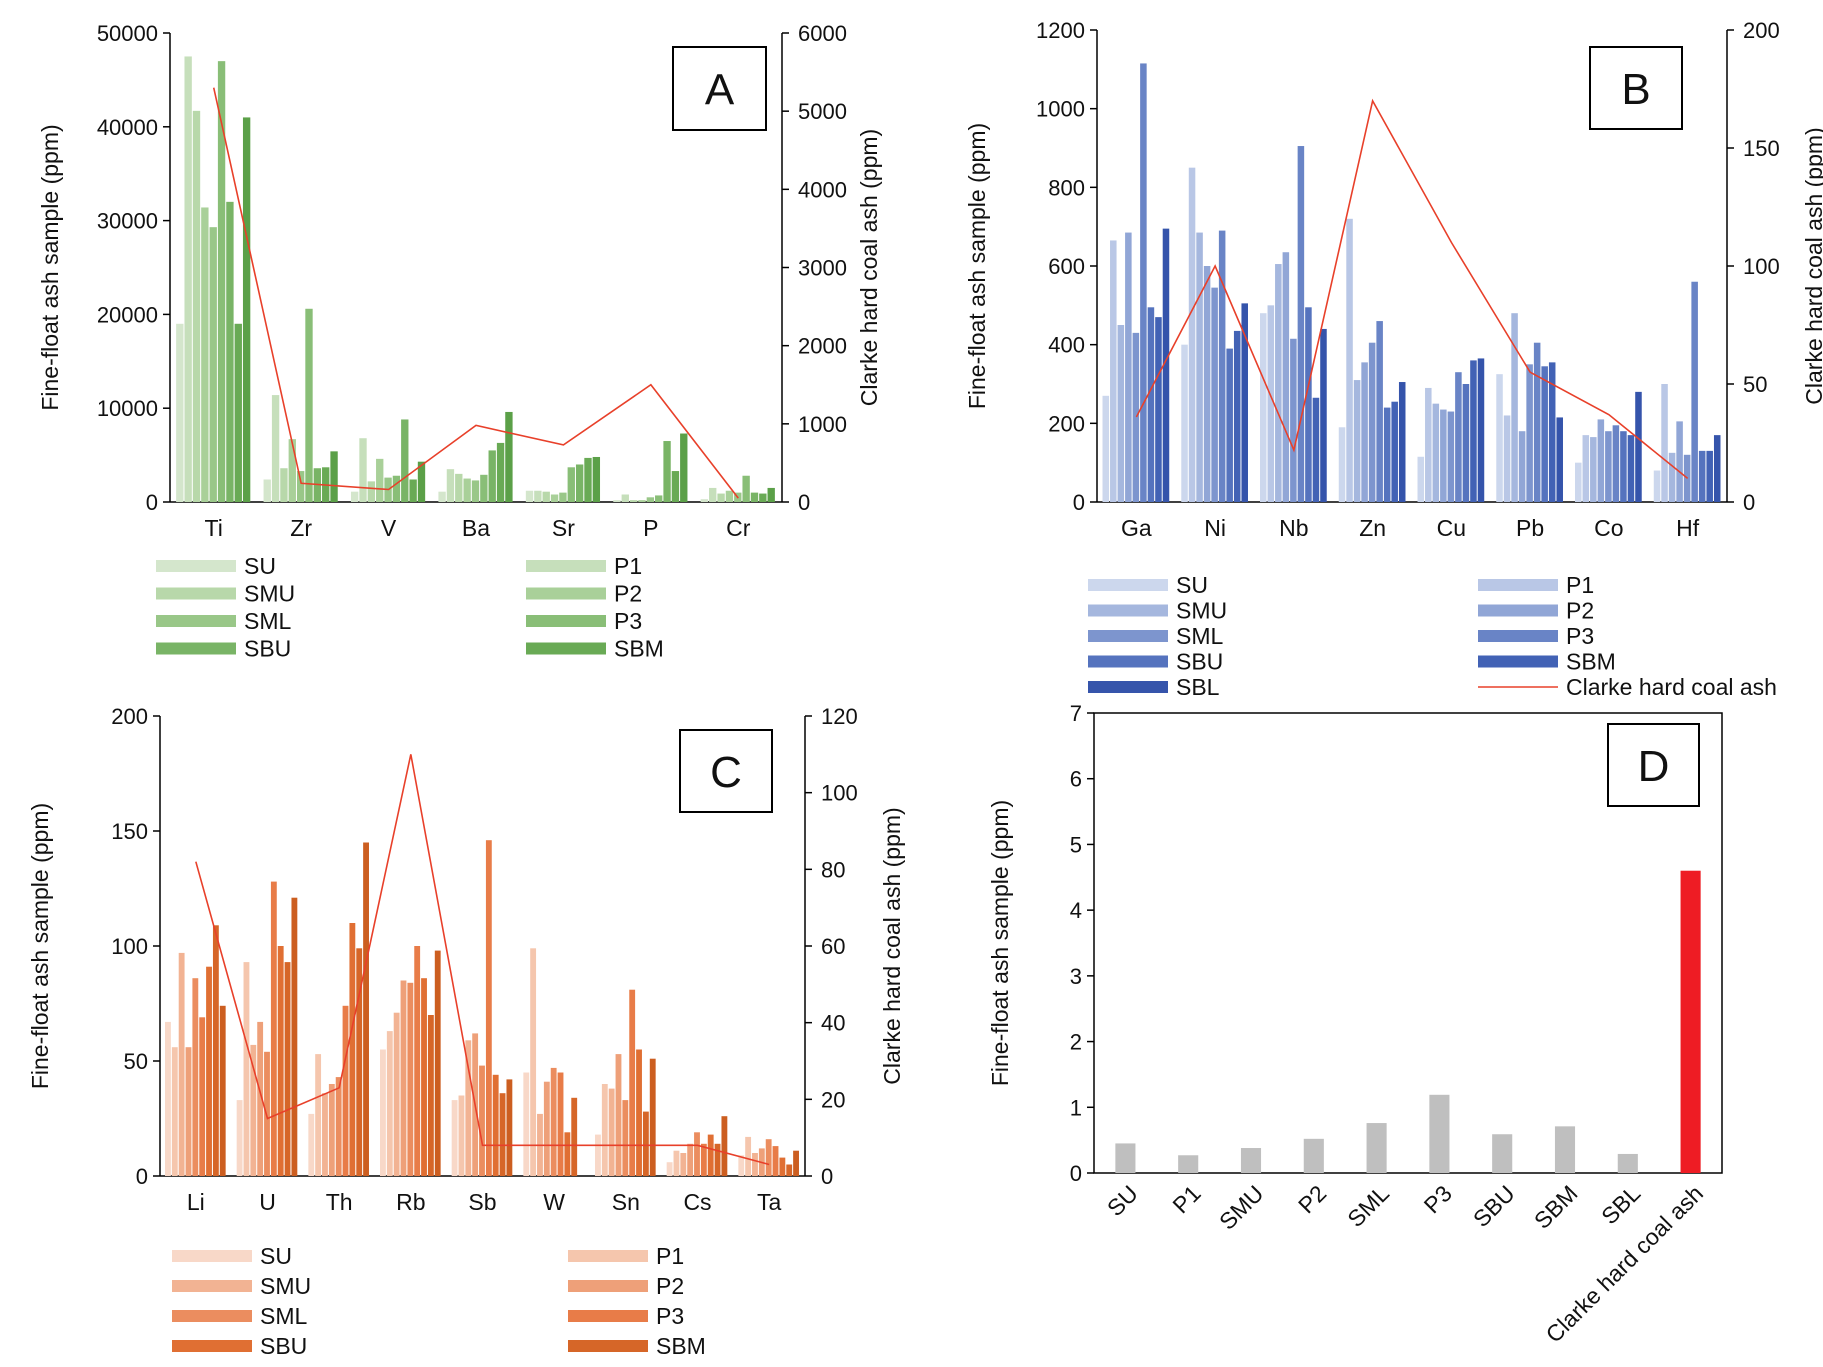 Image resolution: width=1823 pixels, height=1367 pixels. Describe the element at coordinates (1451, 528) in the screenshot. I see `x-tick-label: Cu` at that location.